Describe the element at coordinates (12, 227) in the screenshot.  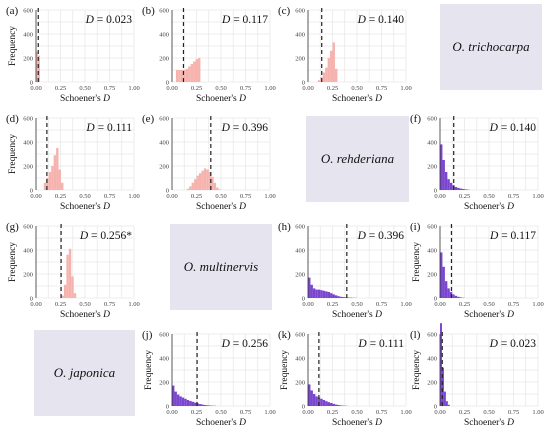
I see `panel-label: (g)` at that location.